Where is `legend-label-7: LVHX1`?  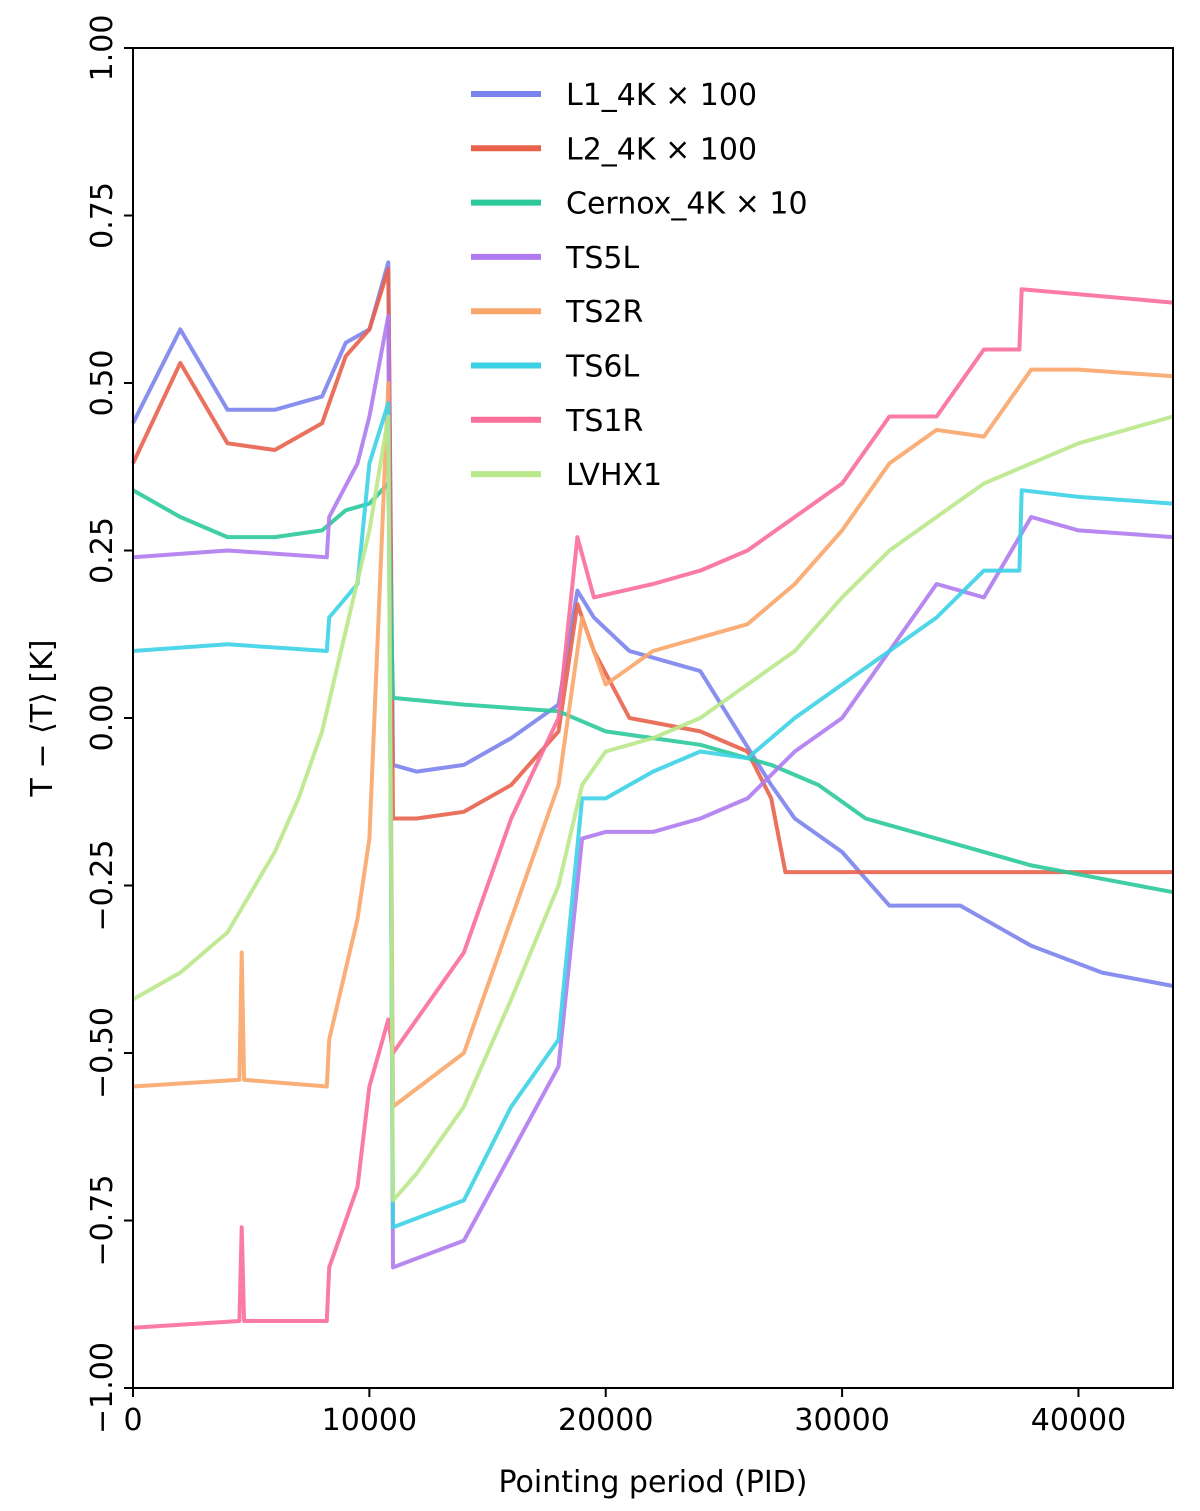
legend-label-7: LVHX1 is located at coordinates (614, 475).